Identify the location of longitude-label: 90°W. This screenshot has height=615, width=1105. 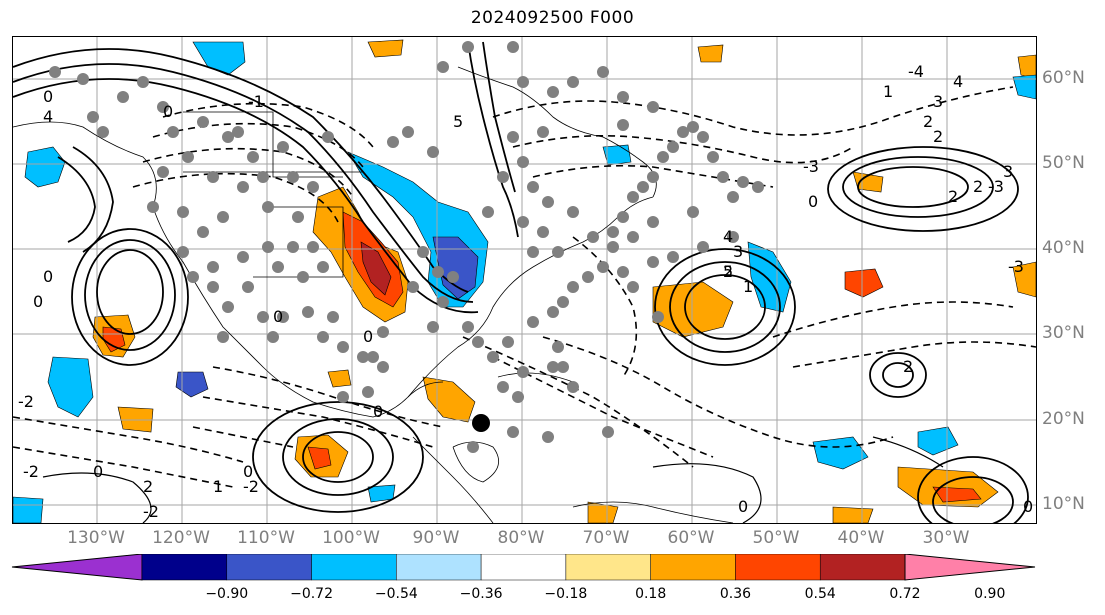
(436, 538).